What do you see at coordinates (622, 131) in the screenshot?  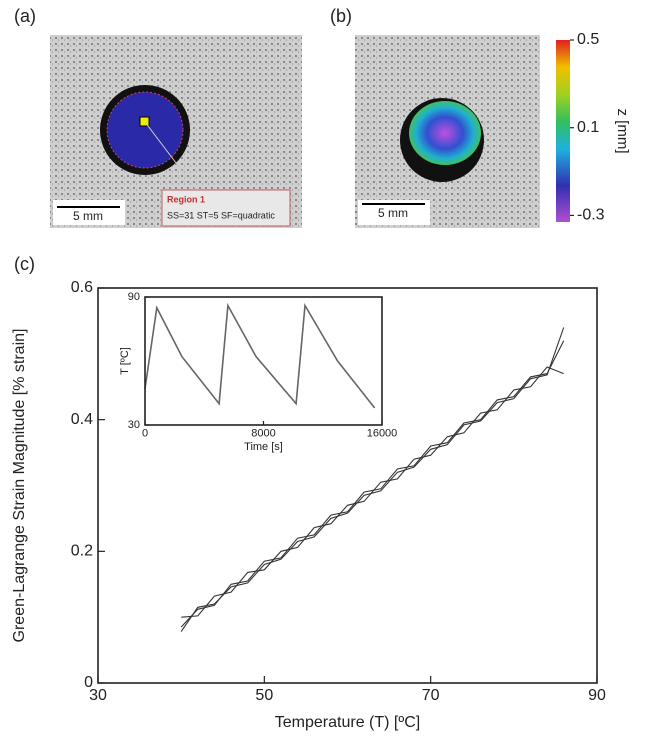 I see `colorbar-label: z [mm]` at bounding box center [622, 131].